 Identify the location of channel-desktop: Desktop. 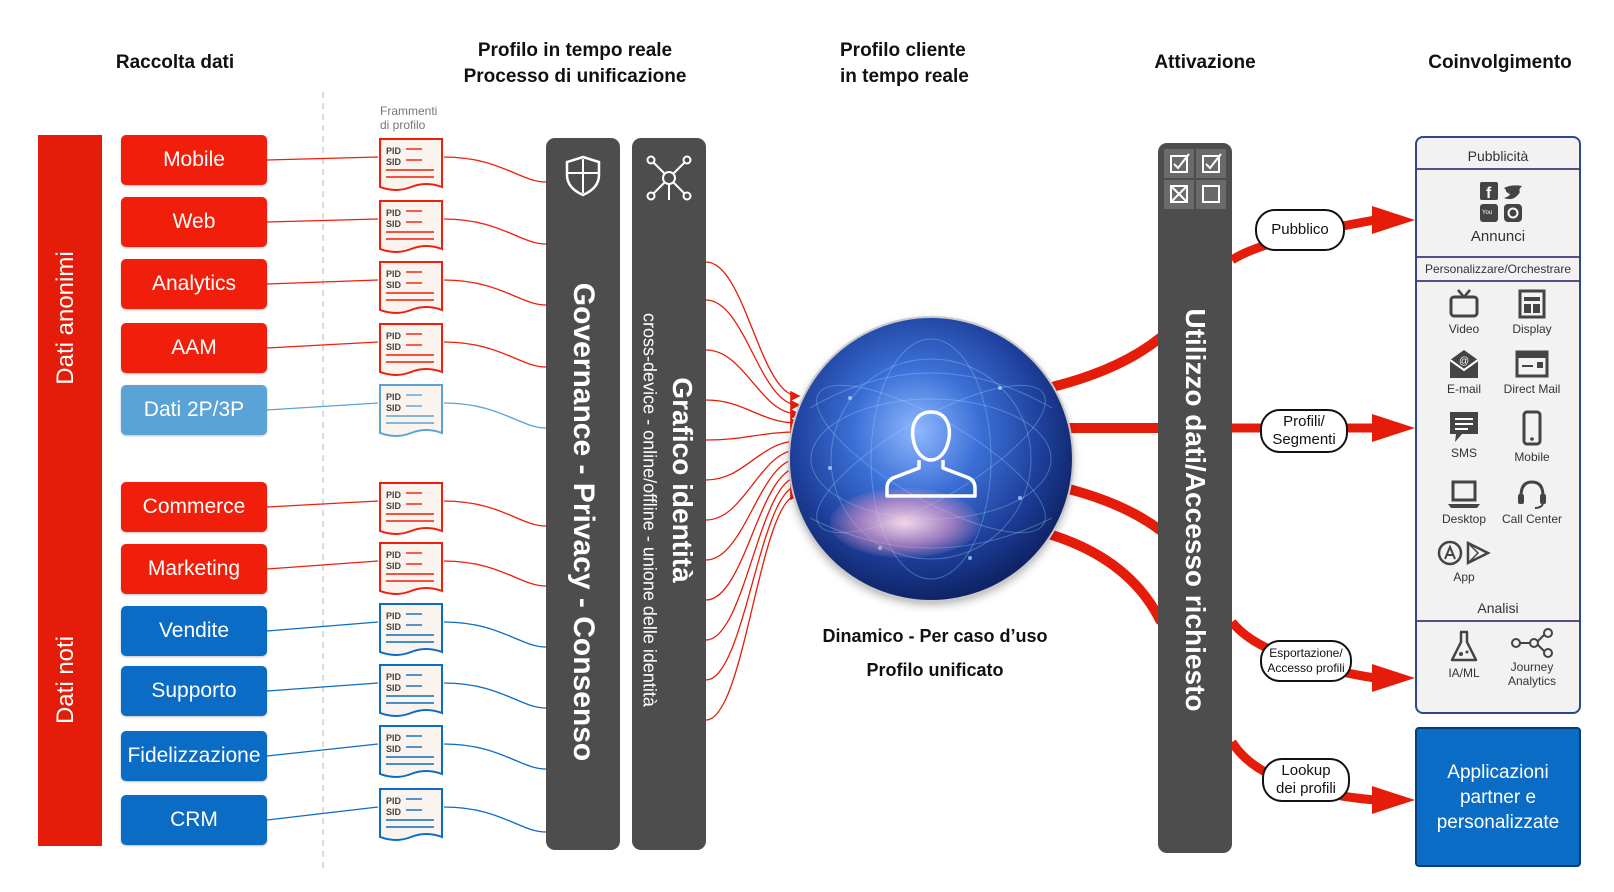
(1464, 502).